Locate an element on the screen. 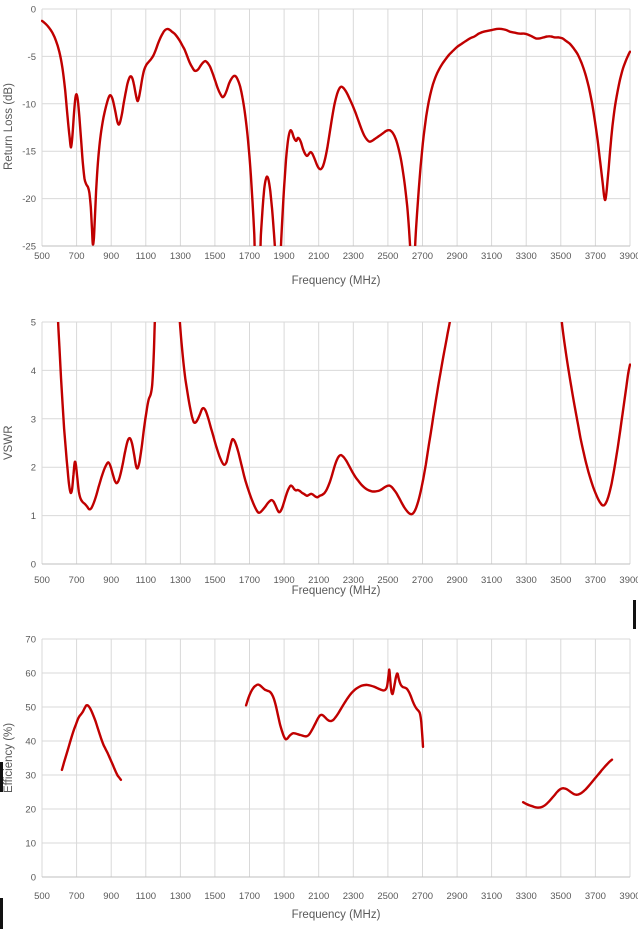 The height and width of the screenshot is (929, 638). y-tick-label: -25 is located at coordinates (29, 247).